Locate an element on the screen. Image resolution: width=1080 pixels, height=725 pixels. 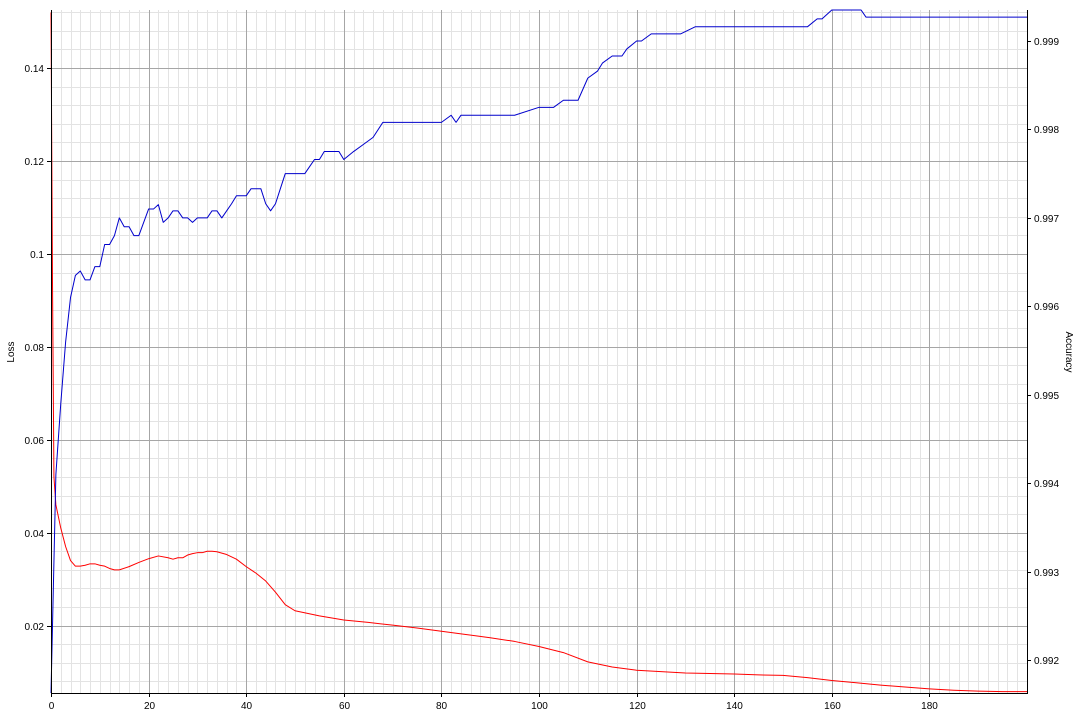
x-tick-label: 0 is located at coordinates (52, 706).